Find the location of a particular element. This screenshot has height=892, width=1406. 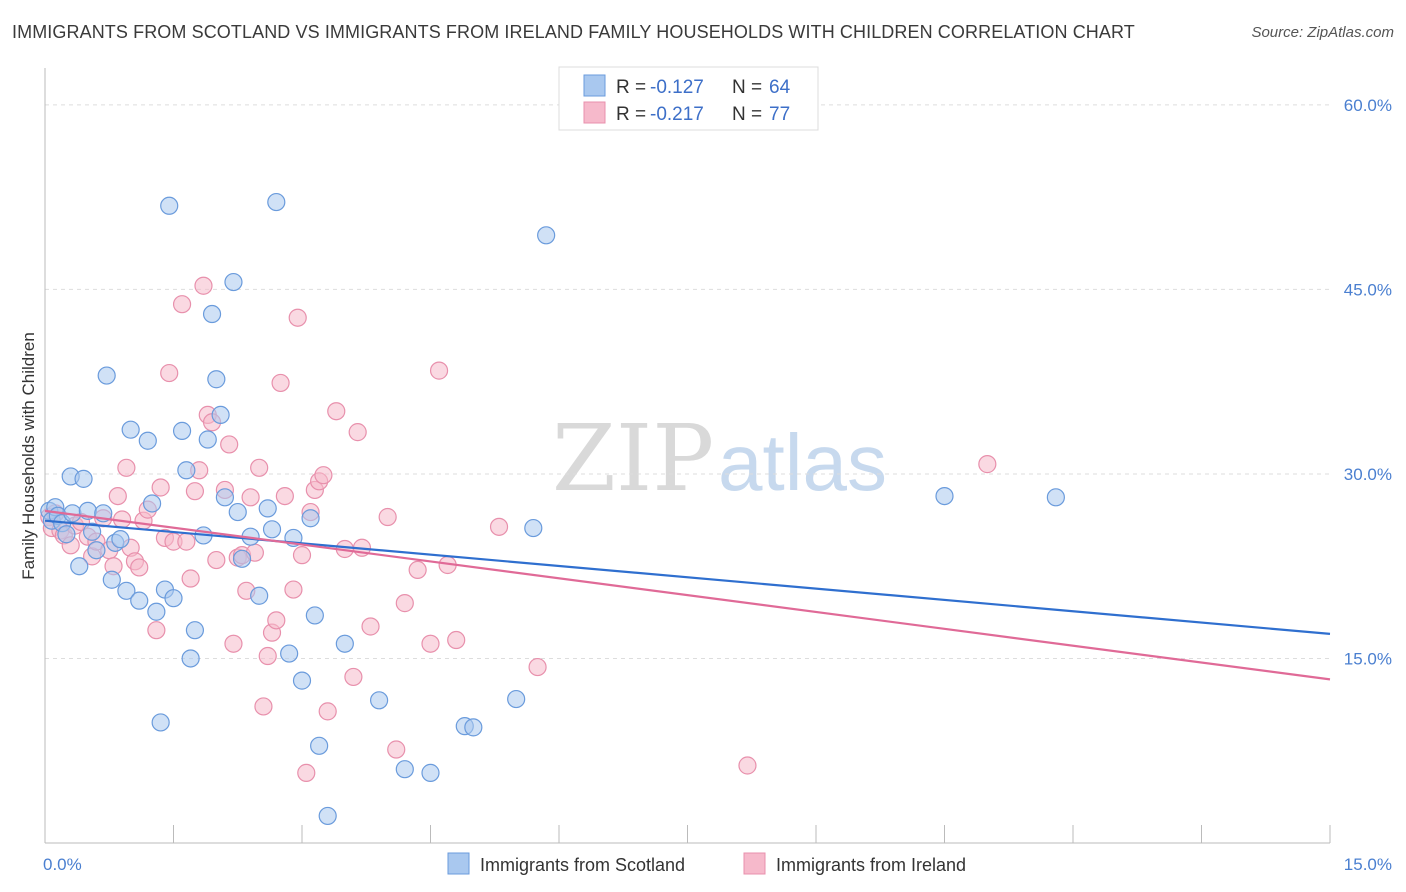

stats-n-label-ireland: N = is located at coordinates (747, 114).